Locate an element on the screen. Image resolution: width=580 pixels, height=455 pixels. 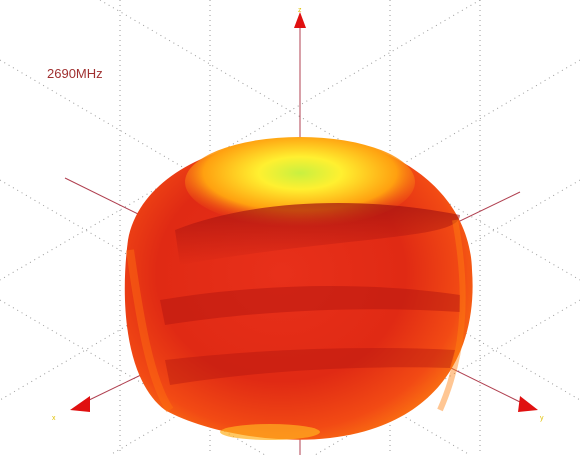
svg-text: y is located at coordinates (542, 418).